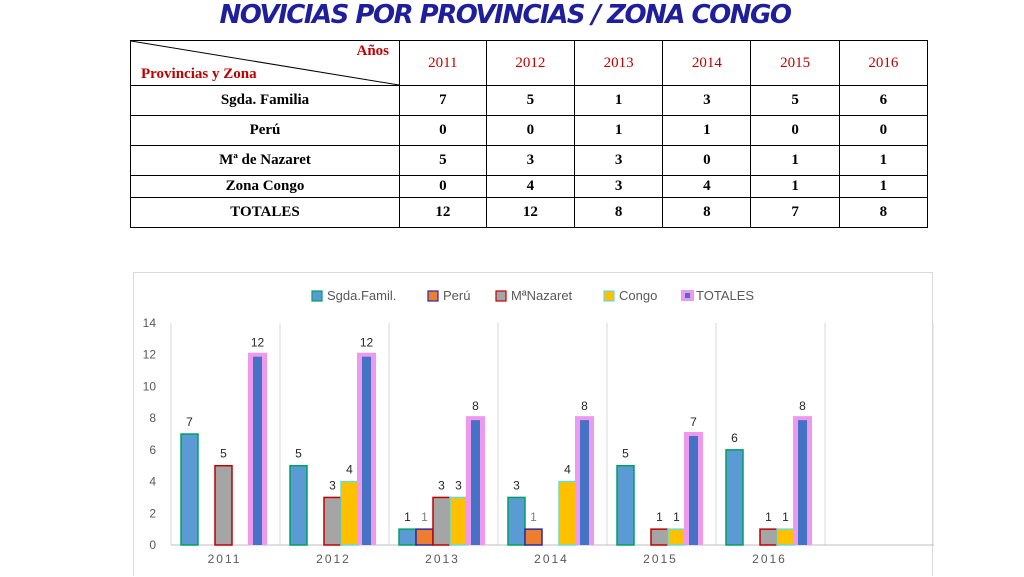  What do you see at coordinates (152, 545) in the screenshot?
I see `y-tick-label: 0` at bounding box center [152, 545].